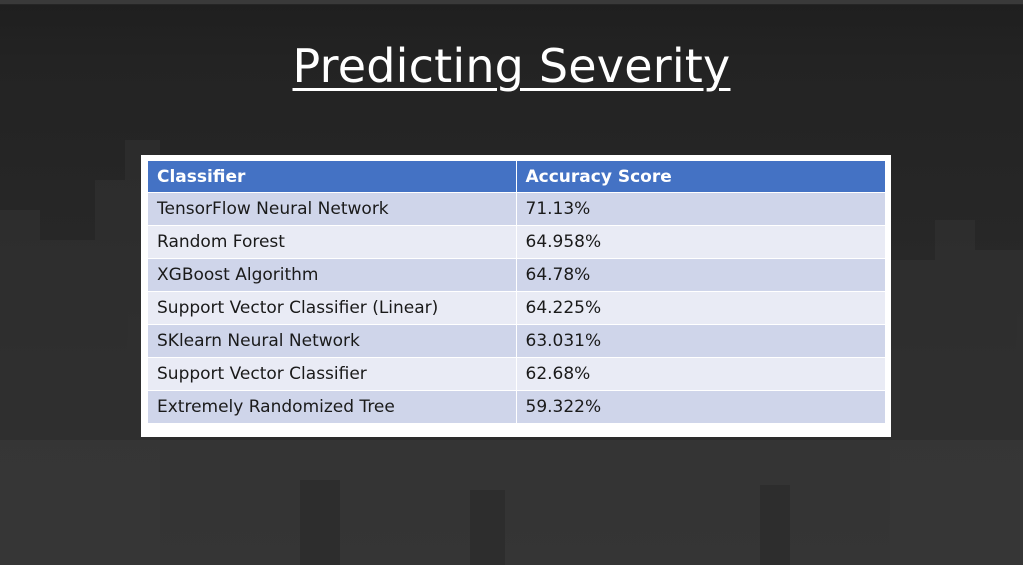  Describe the element at coordinates (700, 308) in the screenshot. I see `accuracy-cell: 64.225%` at that location.